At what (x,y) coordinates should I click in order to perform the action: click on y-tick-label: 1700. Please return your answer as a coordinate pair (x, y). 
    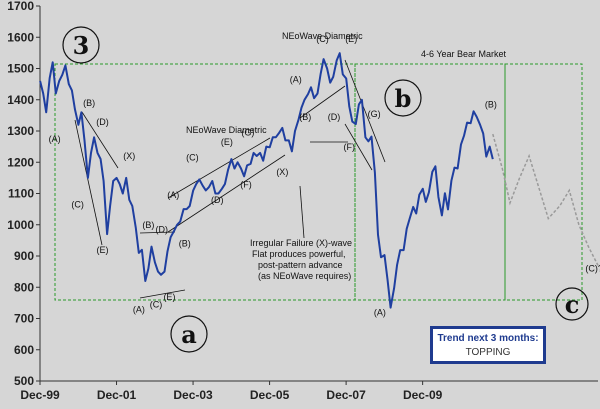
    Looking at the image, I should click on (20, 6).